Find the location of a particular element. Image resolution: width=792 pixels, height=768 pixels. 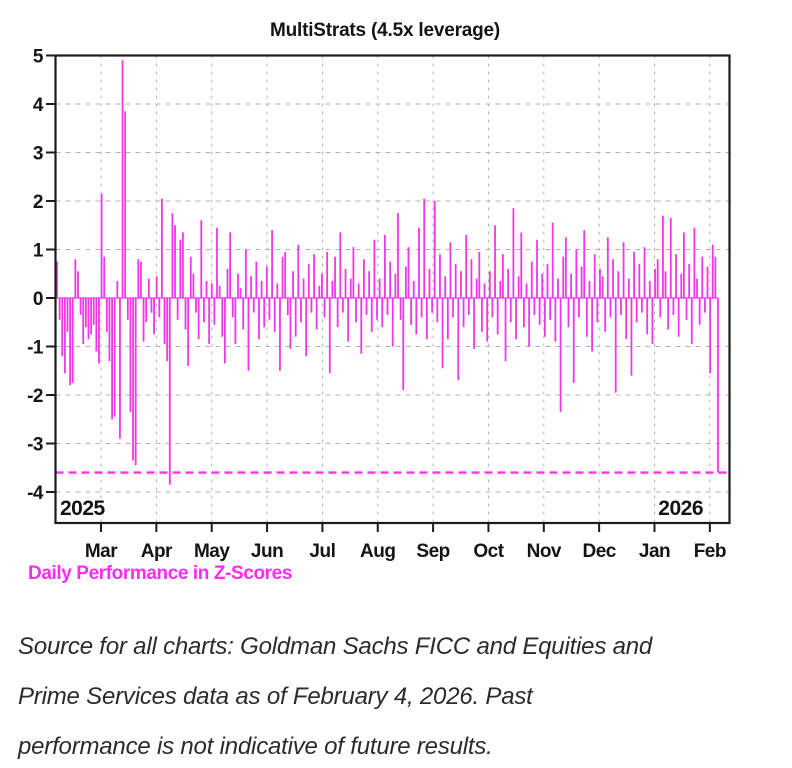

svg-text: 5 is located at coordinates (38, 57).